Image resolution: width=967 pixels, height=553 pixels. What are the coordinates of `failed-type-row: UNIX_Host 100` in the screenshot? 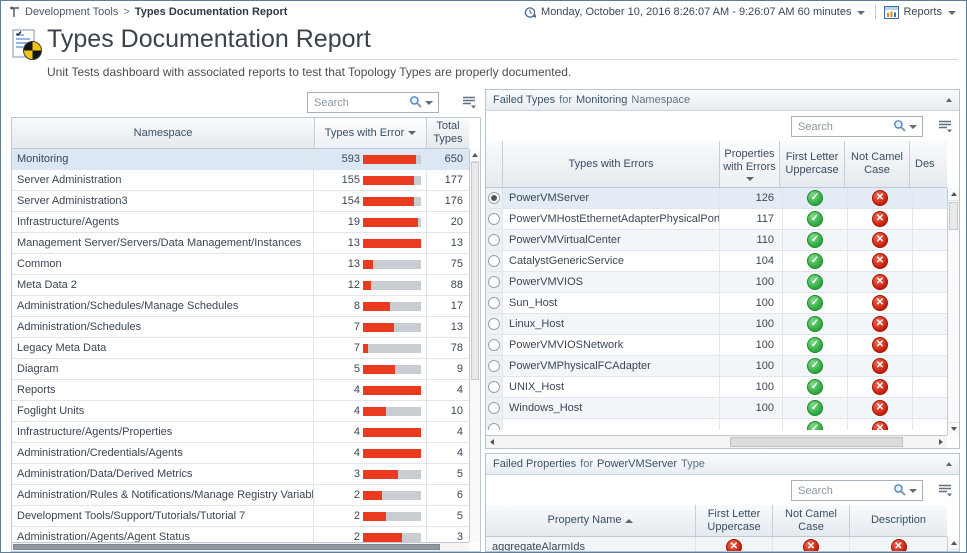 It's located at (716, 387).